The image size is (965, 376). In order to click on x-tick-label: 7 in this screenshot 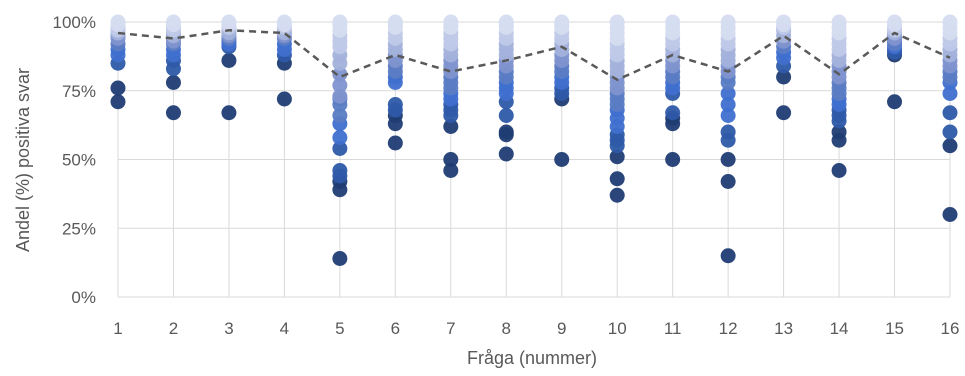, I will do `click(450, 328)`.